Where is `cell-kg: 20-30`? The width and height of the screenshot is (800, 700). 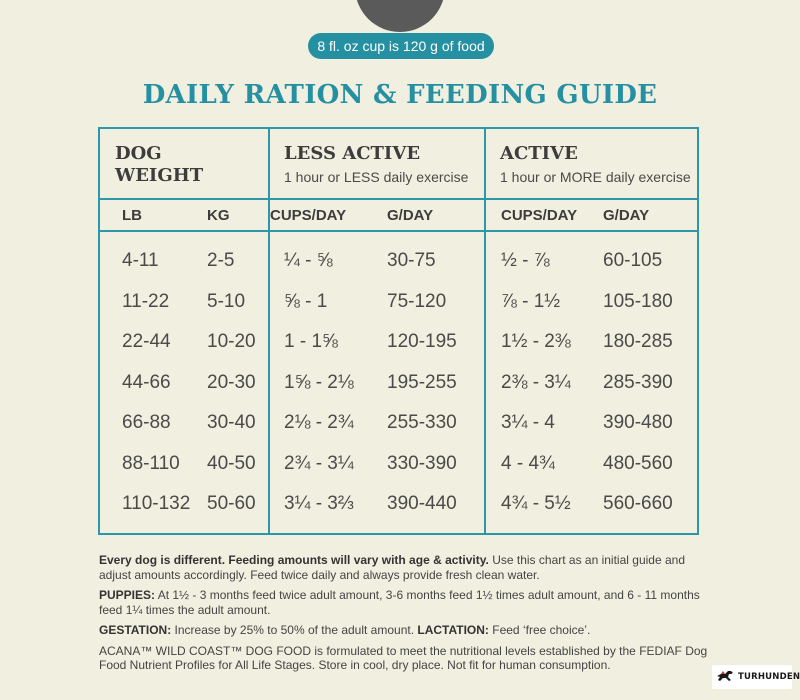 cell-kg: 20-30 is located at coordinates (231, 382).